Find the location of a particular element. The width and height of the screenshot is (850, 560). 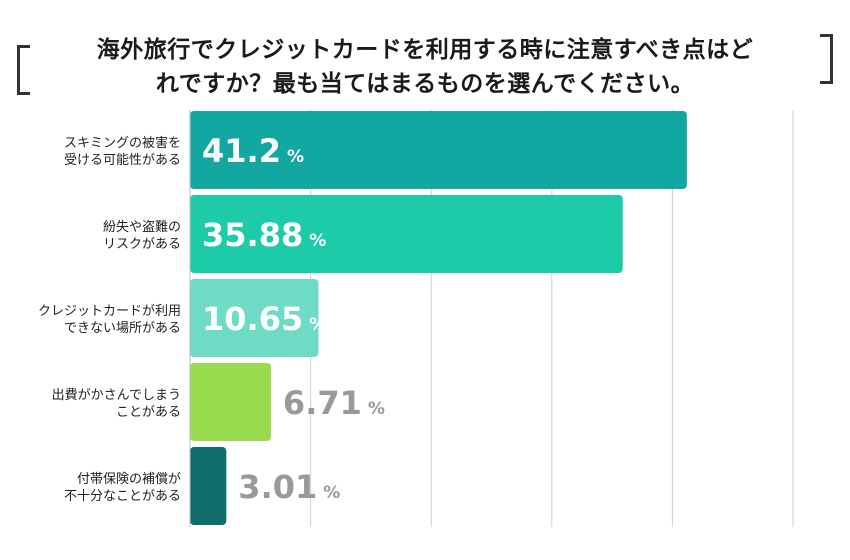

category-label: ことがある is located at coordinates (148, 412).